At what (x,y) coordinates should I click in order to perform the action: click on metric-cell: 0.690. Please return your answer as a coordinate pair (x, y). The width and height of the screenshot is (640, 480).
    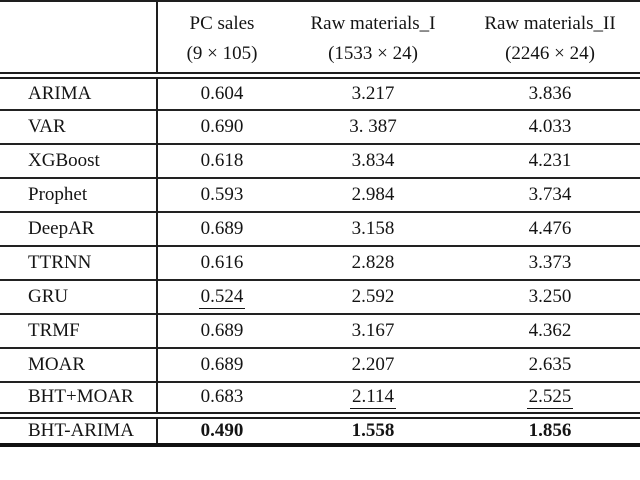
    Looking at the image, I should click on (222, 126).